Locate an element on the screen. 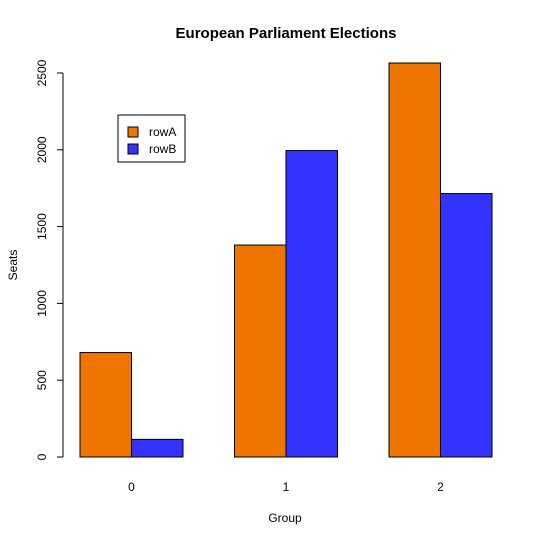  y-tick-label: 2500 is located at coordinates (42, 72).